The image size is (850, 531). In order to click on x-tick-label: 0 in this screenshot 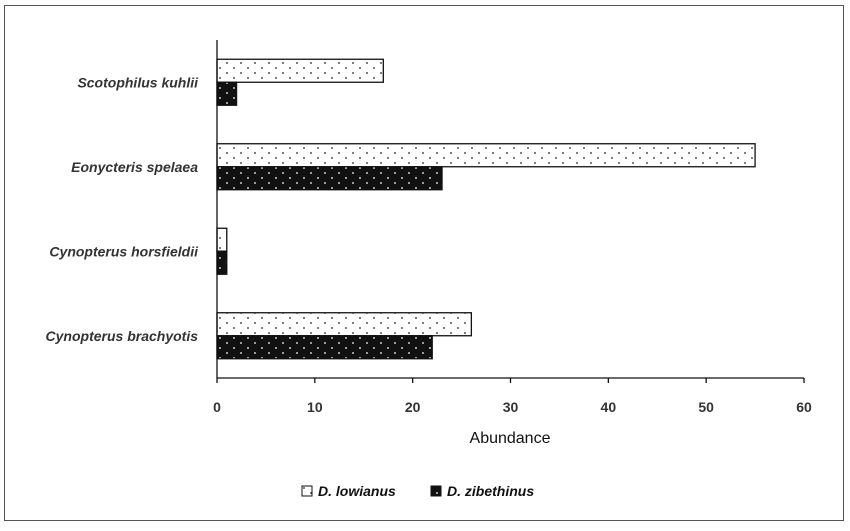, I will do `click(217, 407)`.